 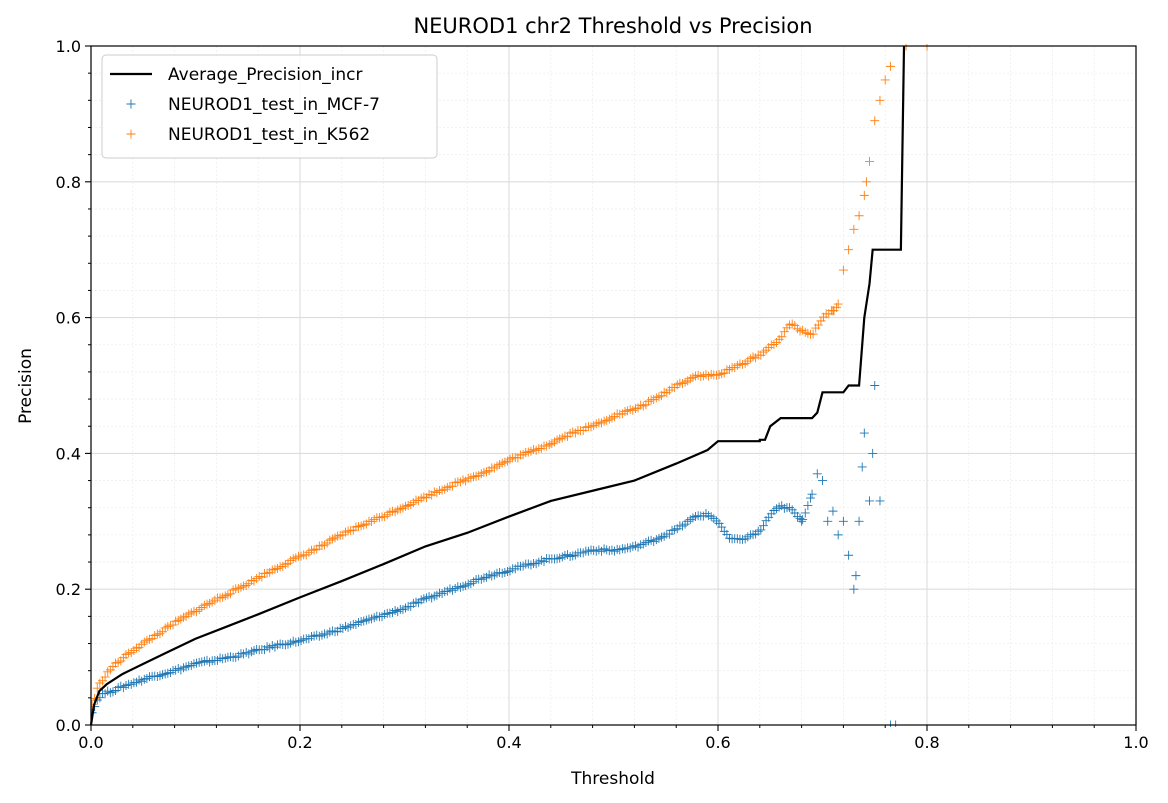 I want to click on y-tick-label: 1.0, so click(x=68, y=46).